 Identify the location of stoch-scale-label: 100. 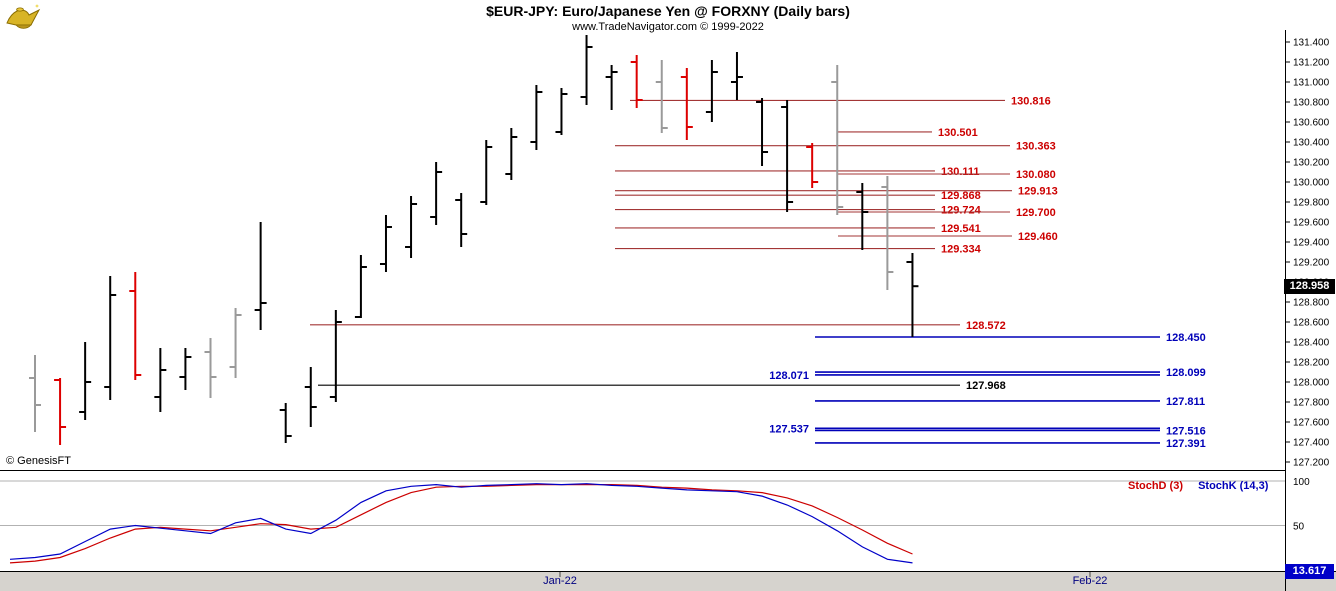
(1301, 482).